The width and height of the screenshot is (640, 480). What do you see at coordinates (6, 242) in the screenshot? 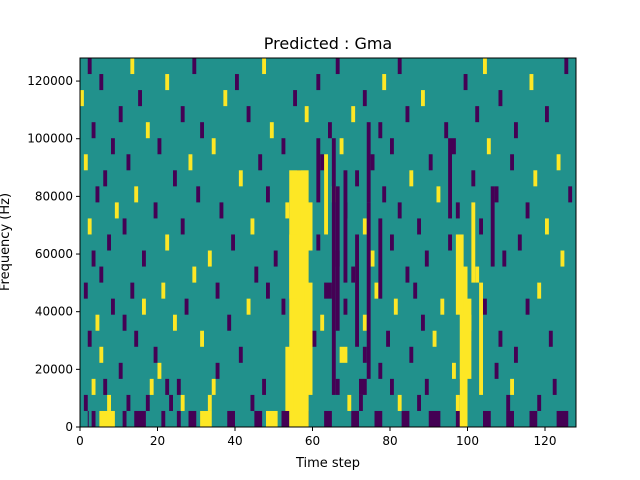
I see `y-axis-label: Frequency (Hz)` at bounding box center [6, 242].